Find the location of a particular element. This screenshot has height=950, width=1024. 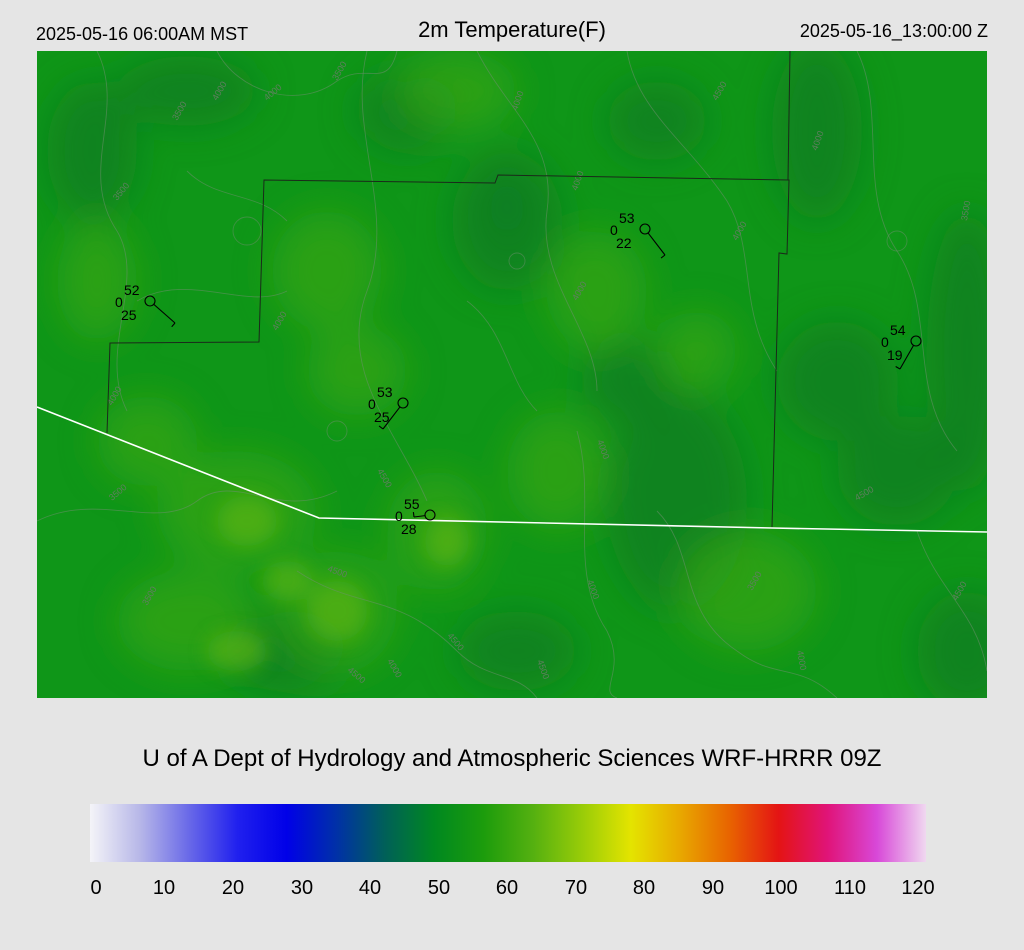

colorbar-tick-label: 70 is located at coordinates (576, 888).